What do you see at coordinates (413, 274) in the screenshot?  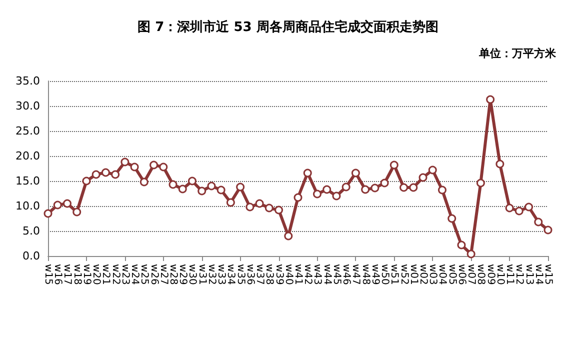 I see `x-tick-label: w01` at bounding box center [413, 274].